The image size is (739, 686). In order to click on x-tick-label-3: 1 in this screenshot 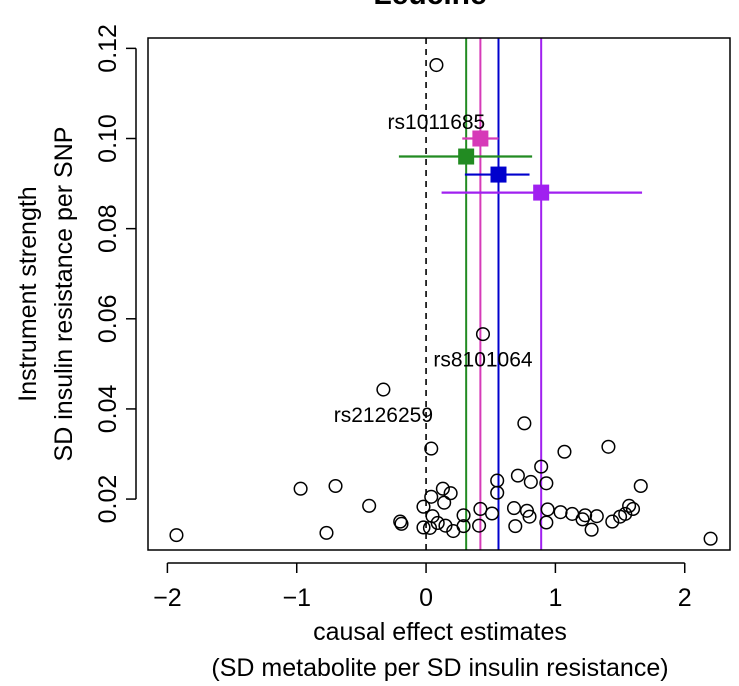, I will do `click(555, 598)`.